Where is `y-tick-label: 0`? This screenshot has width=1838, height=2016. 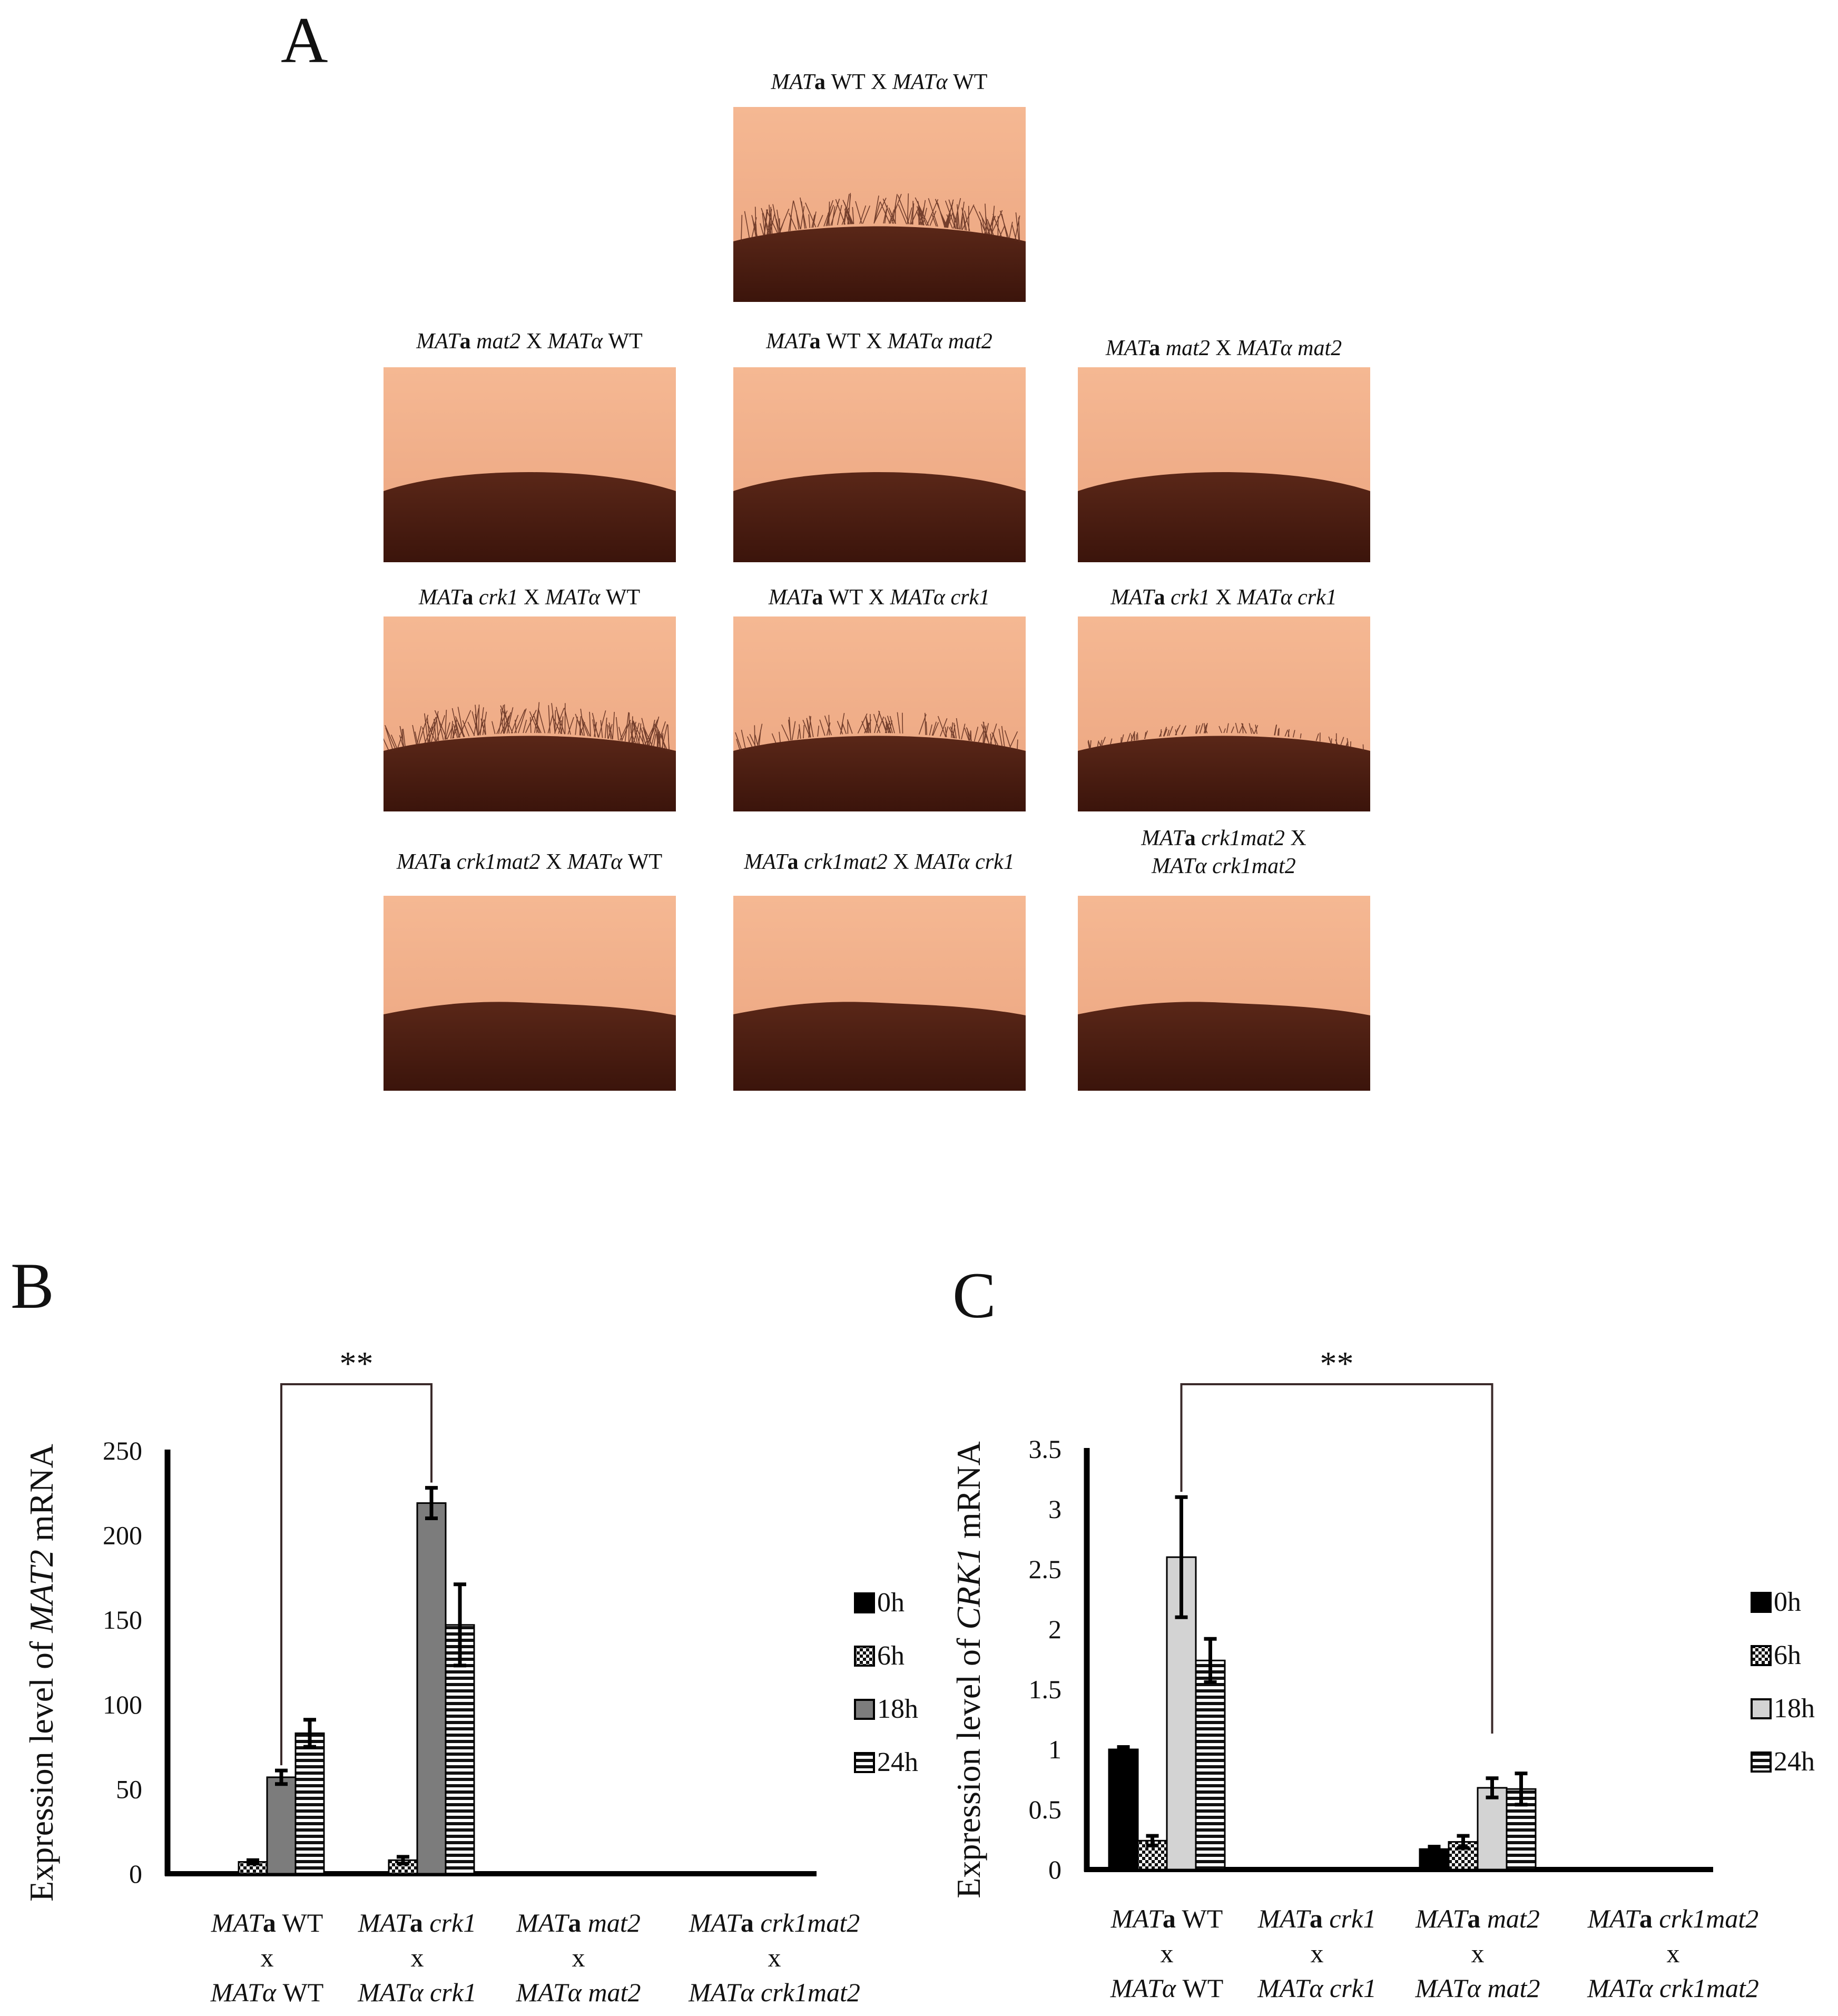
y-tick-label: 0 is located at coordinates (135, 1874).